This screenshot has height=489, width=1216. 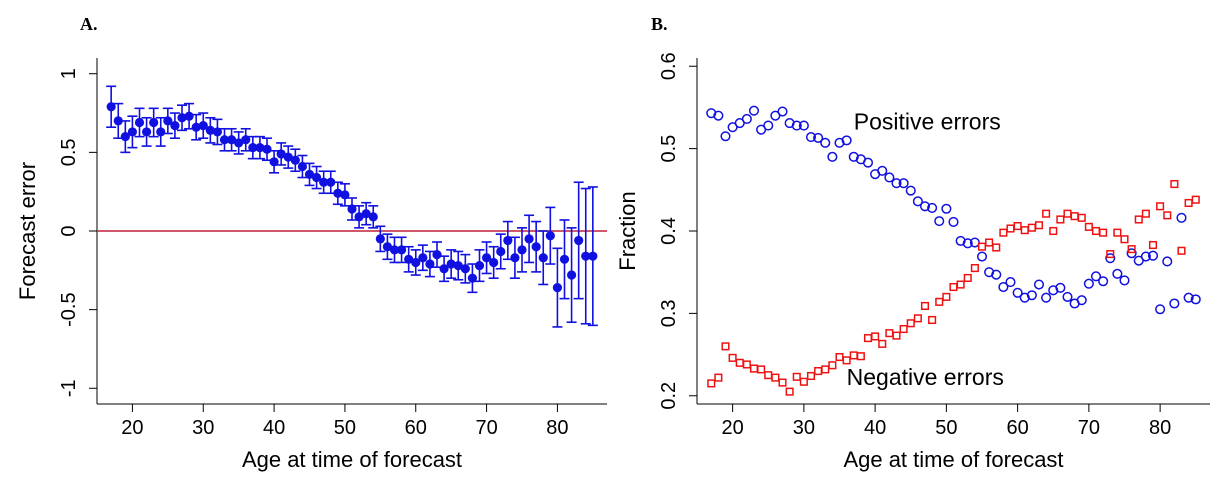 What do you see at coordinates (1160, 428) in the screenshot?
I see `x-tick-label: 80` at bounding box center [1160, 428].